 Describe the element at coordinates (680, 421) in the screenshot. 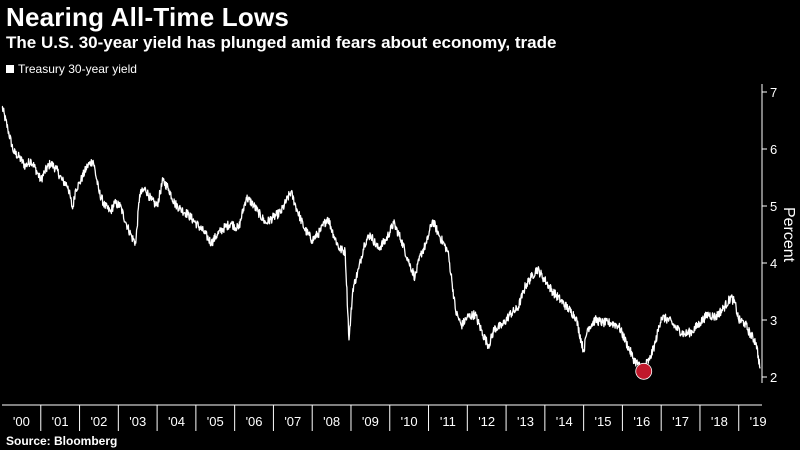

I see `x-tick-label: '17` at that location.